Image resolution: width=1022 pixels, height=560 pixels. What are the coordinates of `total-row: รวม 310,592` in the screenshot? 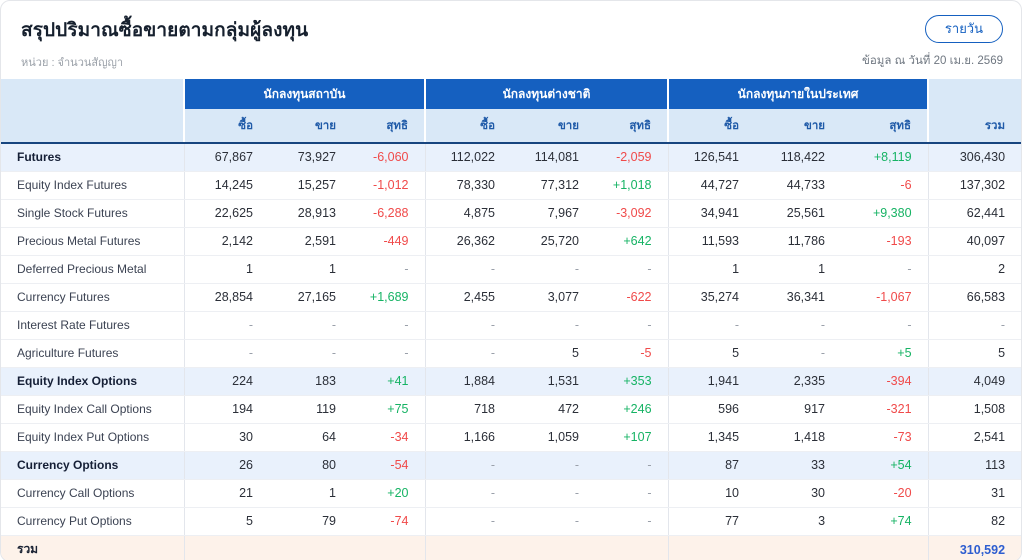 It's located at (511, 547).